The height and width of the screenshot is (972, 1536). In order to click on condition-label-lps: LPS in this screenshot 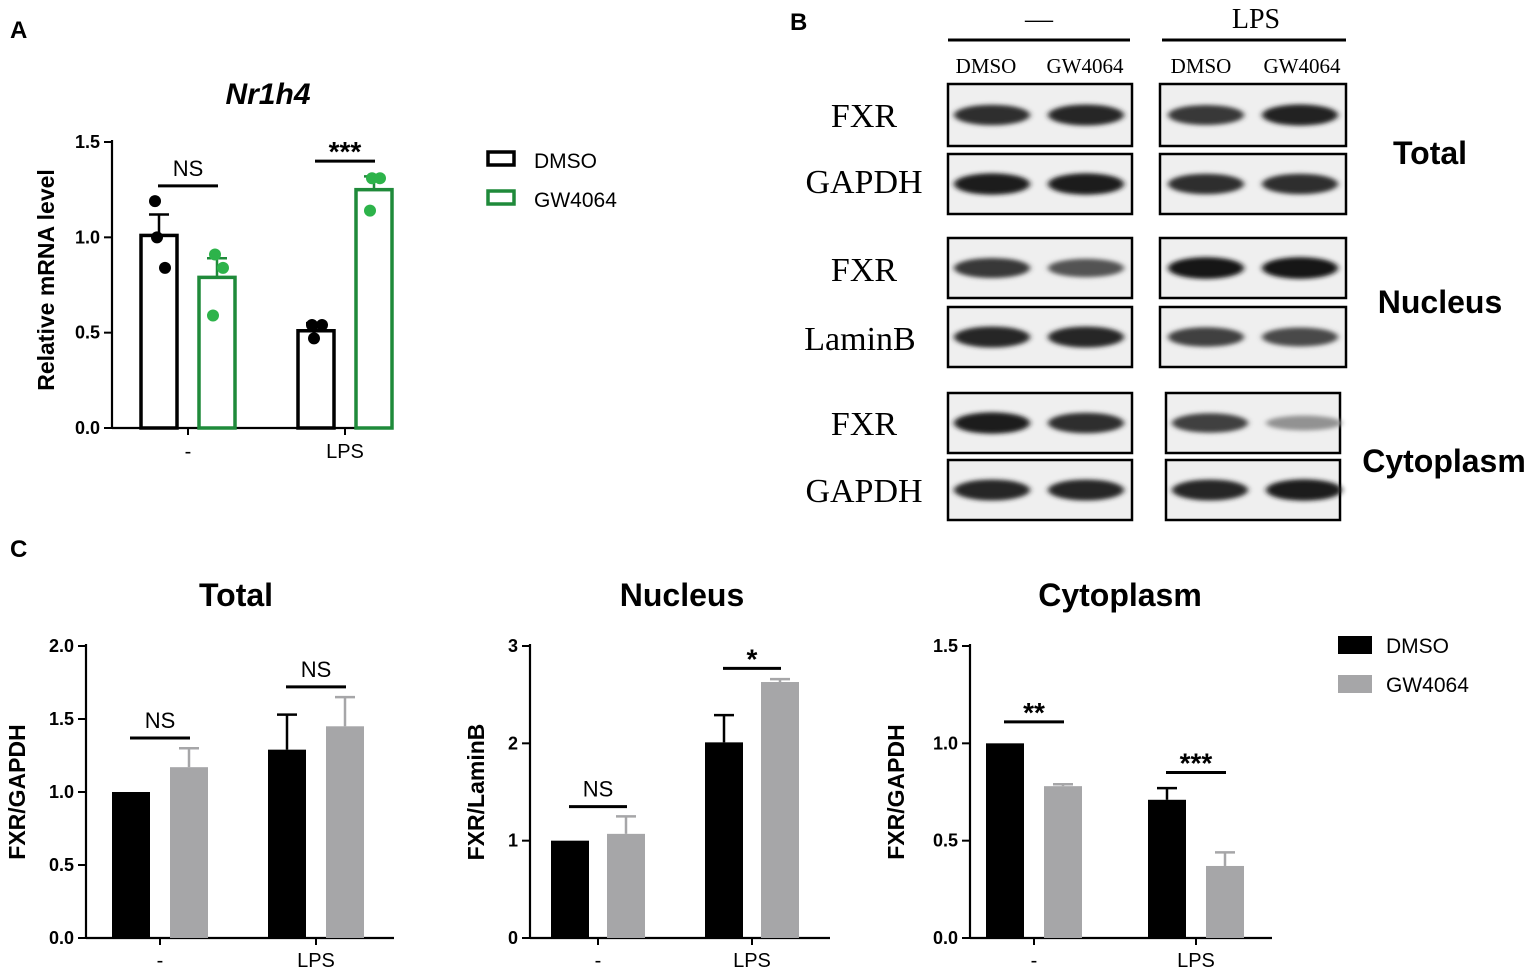, I will do `click(1256, 19)`.